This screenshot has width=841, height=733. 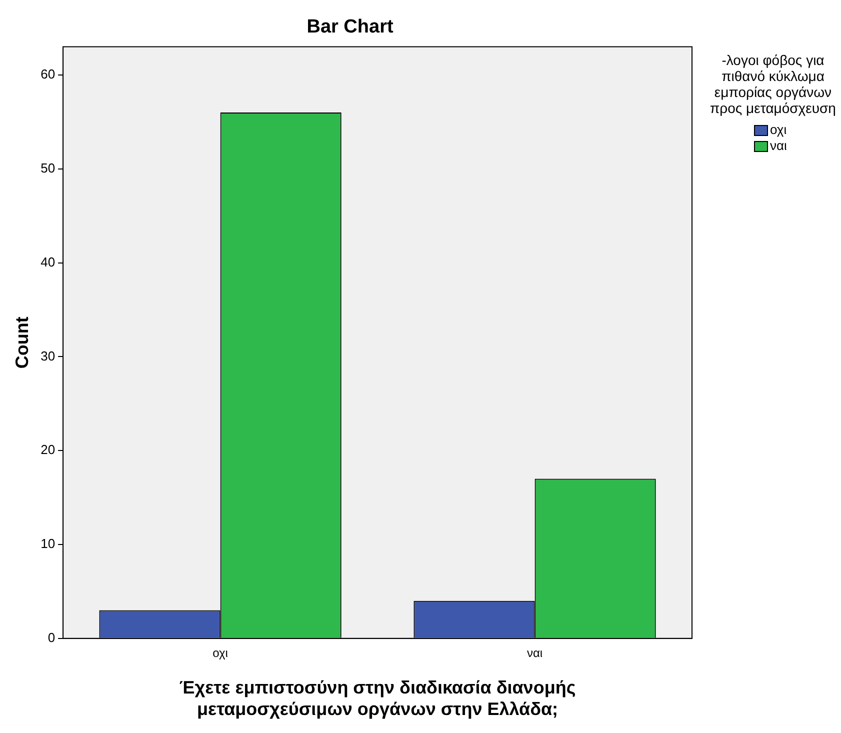 I want to click on y-tick-label: 60, so click(x=48, y=74).